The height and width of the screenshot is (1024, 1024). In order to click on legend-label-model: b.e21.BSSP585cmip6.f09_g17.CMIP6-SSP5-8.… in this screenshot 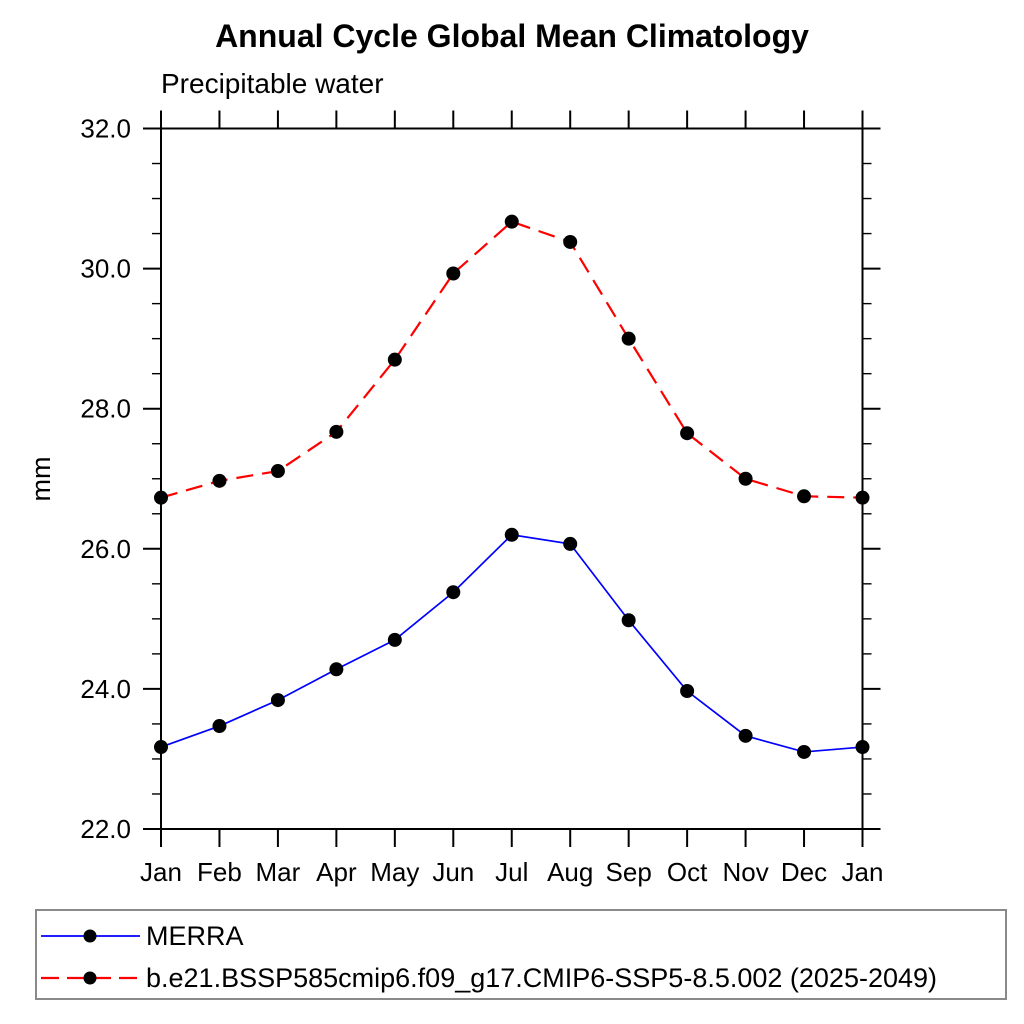, I will do `click(542, 977)`.